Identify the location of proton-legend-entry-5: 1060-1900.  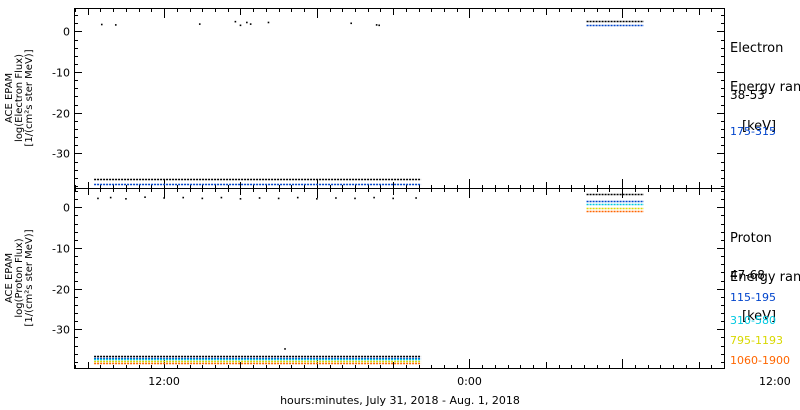
(760, 360).